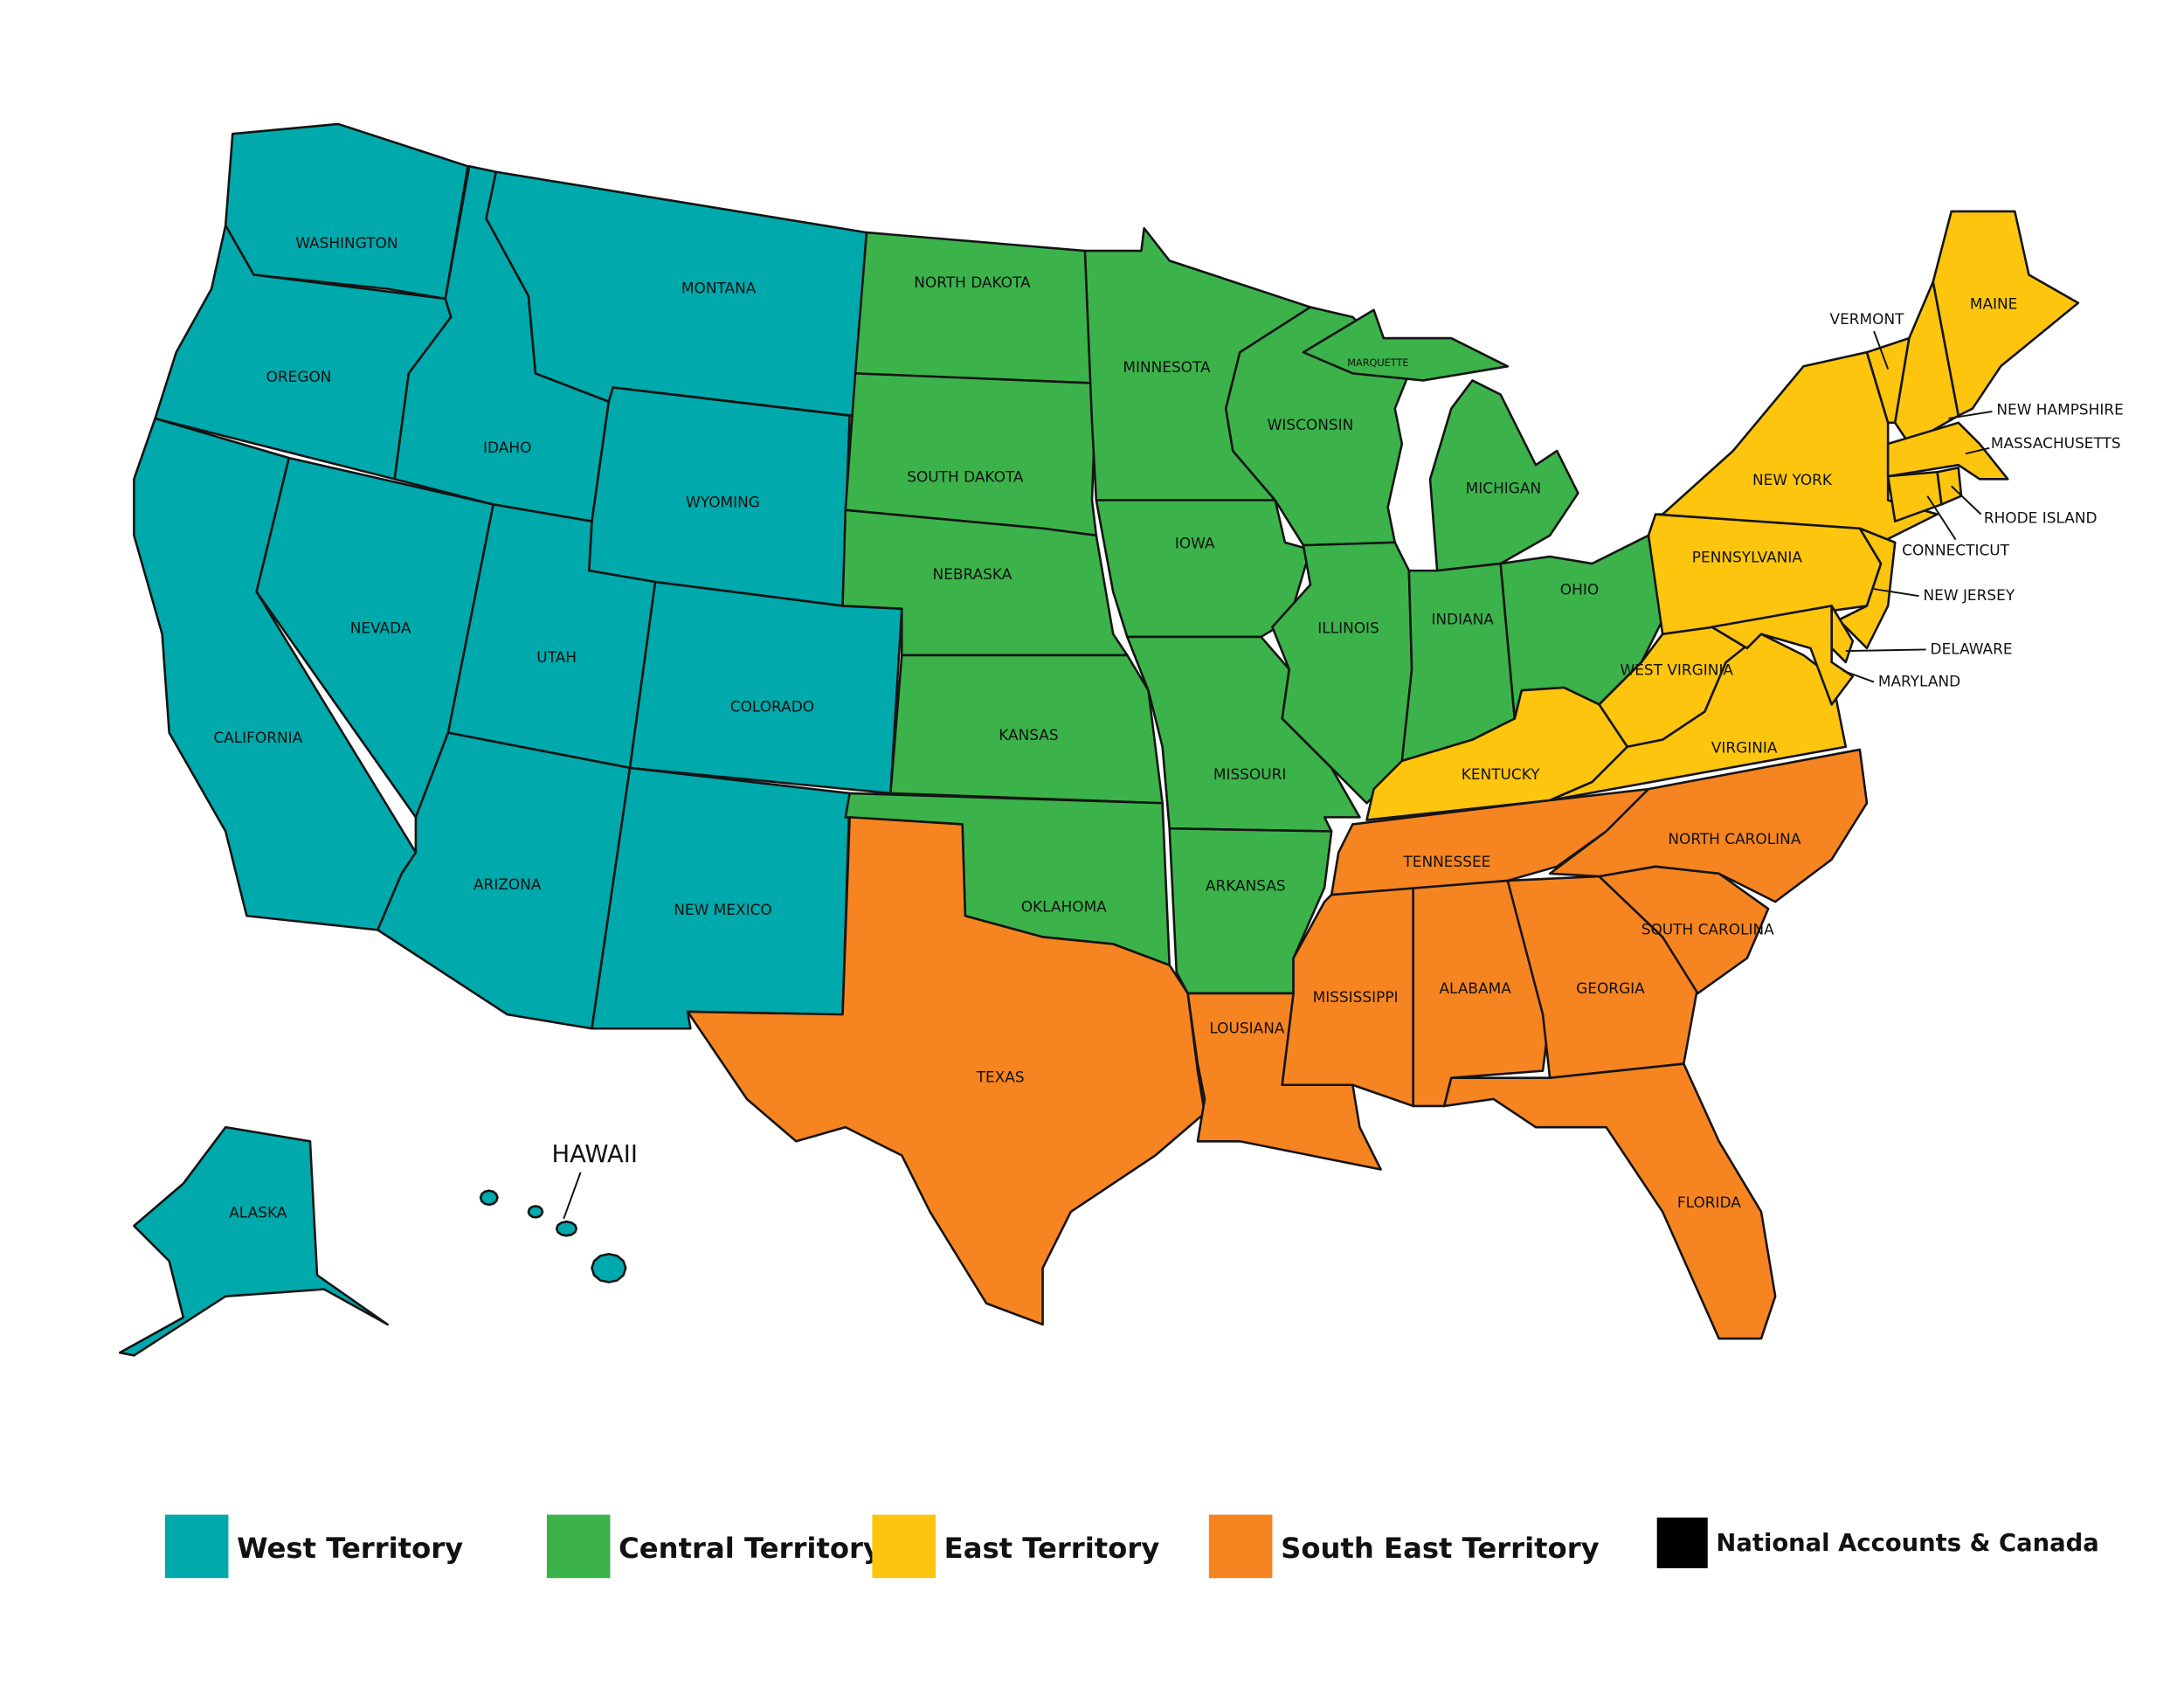 Image resolution: width=2184 pixels, height=1688 pixels. I want to click on state-label: WISCONSIN, so click(1311, 424).